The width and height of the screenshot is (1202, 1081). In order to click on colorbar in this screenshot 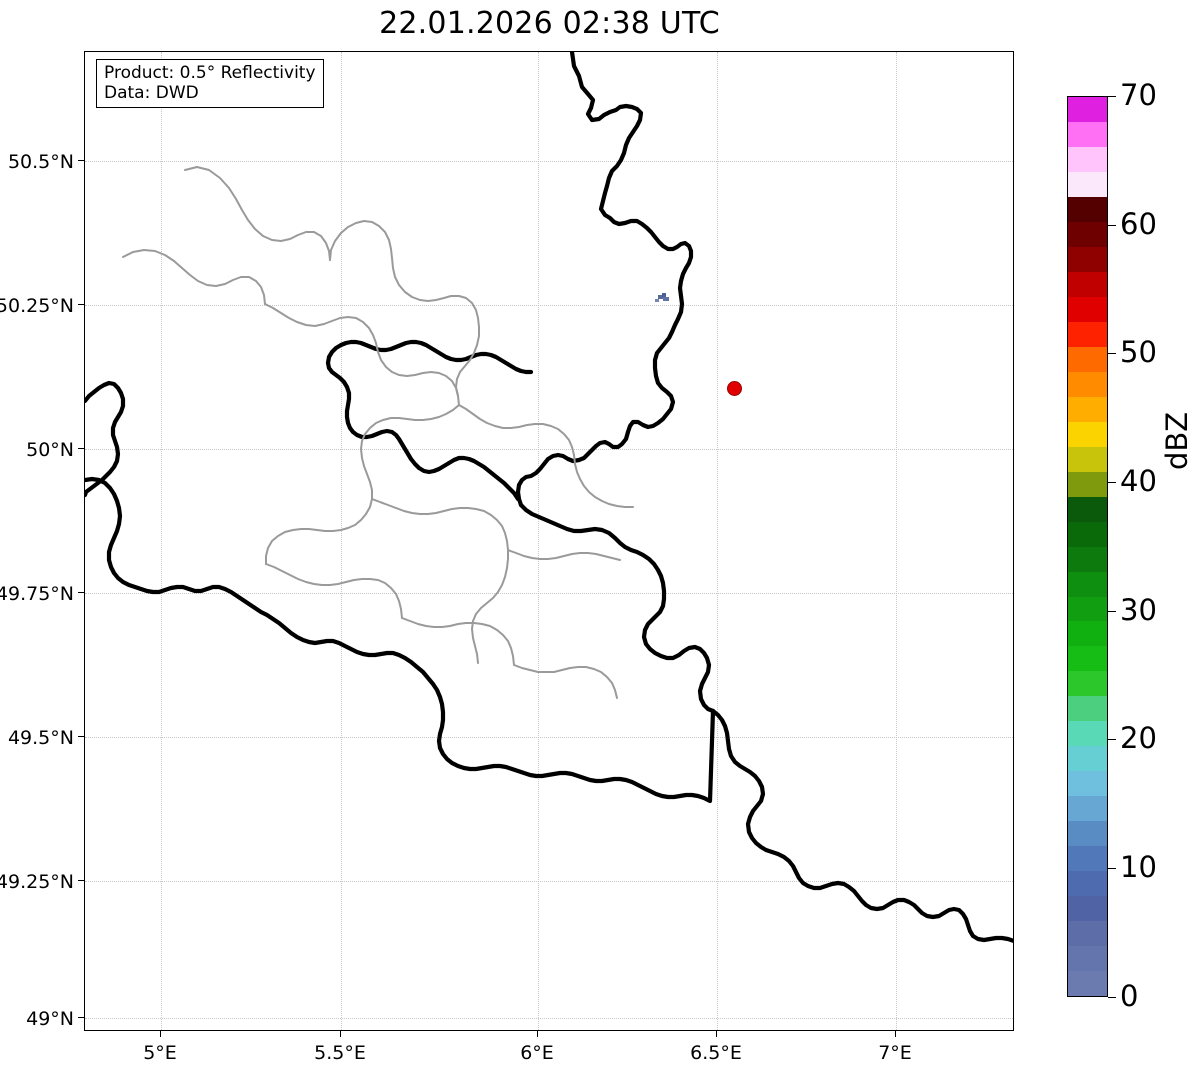, I will do `click(1087, 546)`.